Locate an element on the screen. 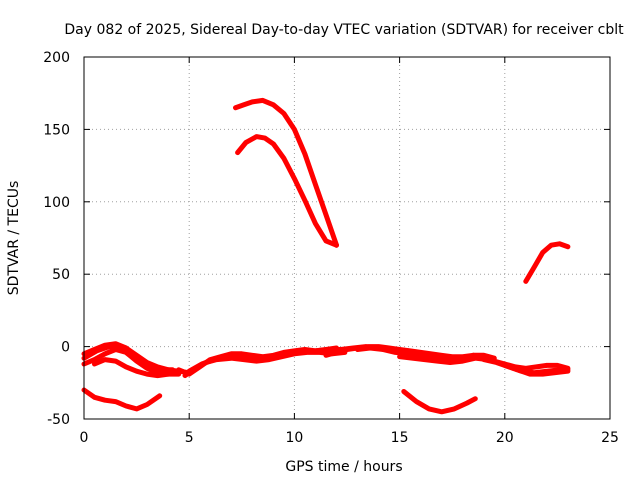  x-tick-label: 25 is located at coordinates (610, 438).